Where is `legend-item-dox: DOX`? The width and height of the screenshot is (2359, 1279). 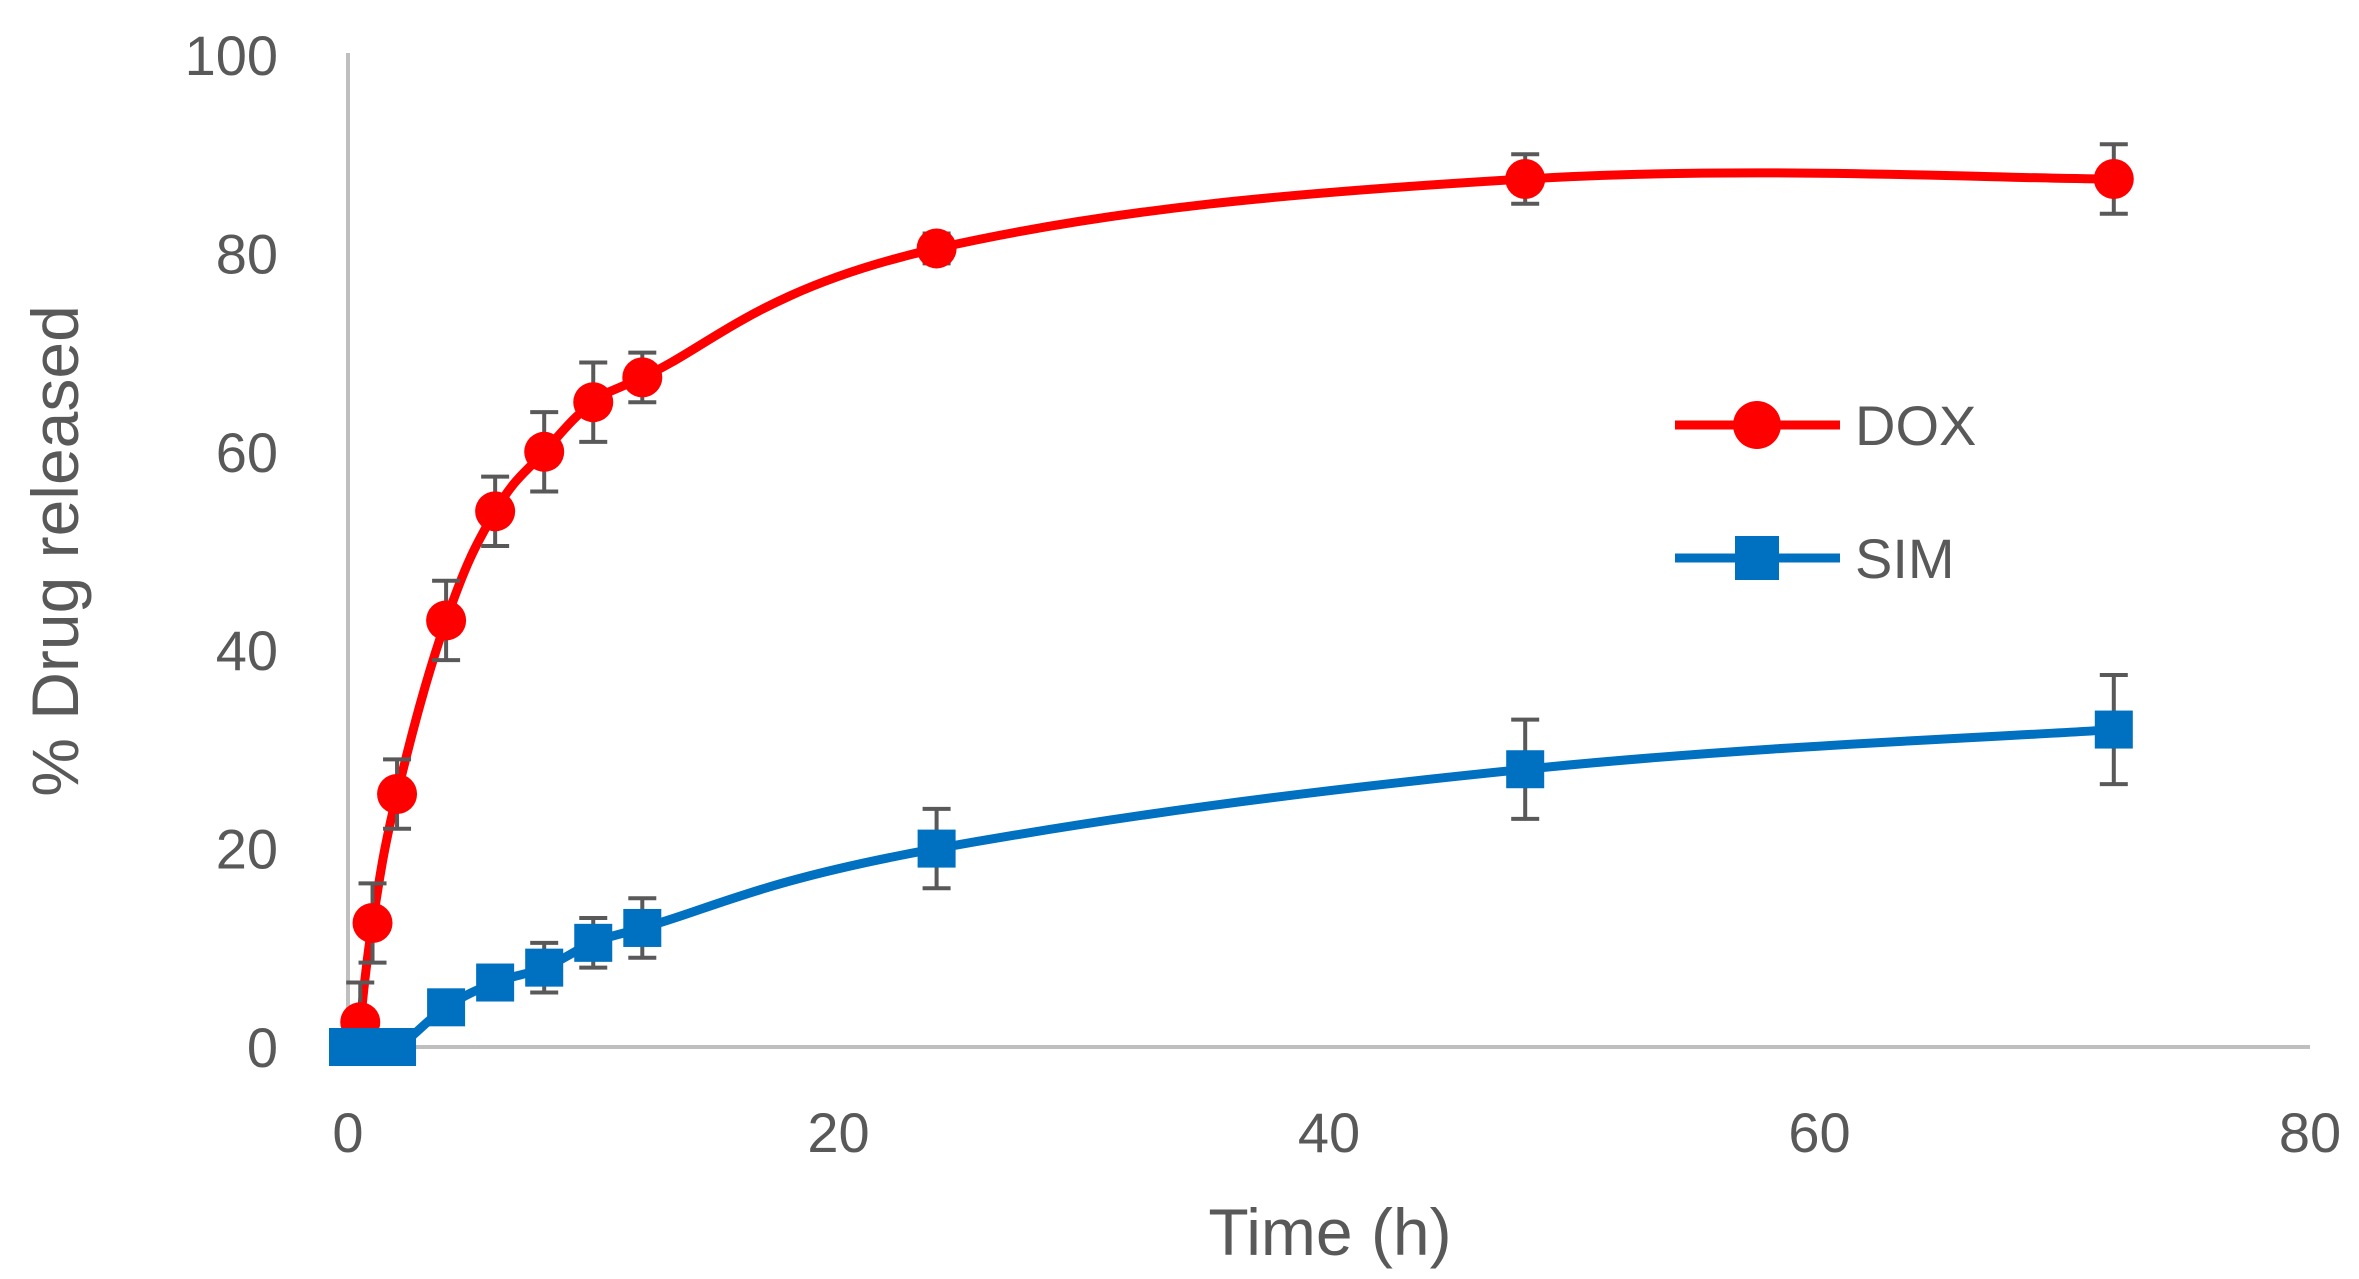
legend-item-dox: DOX is located at coordinates (1825, 425).